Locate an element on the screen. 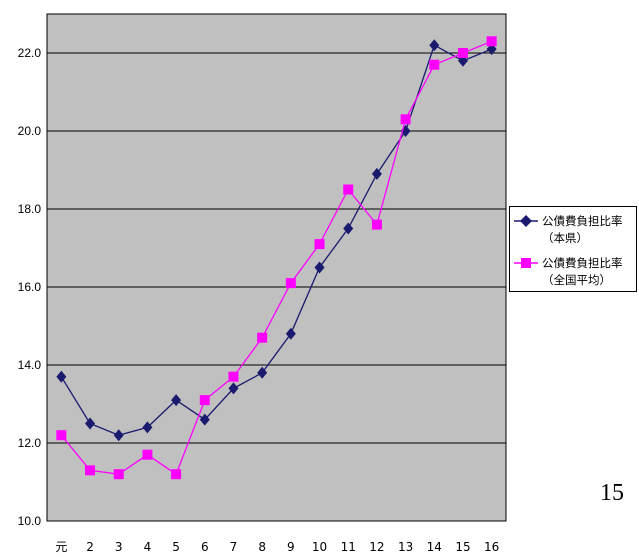 This screenshot has height=557, width=639. x-tick-label: 15 is located at coordinates (462, 547).